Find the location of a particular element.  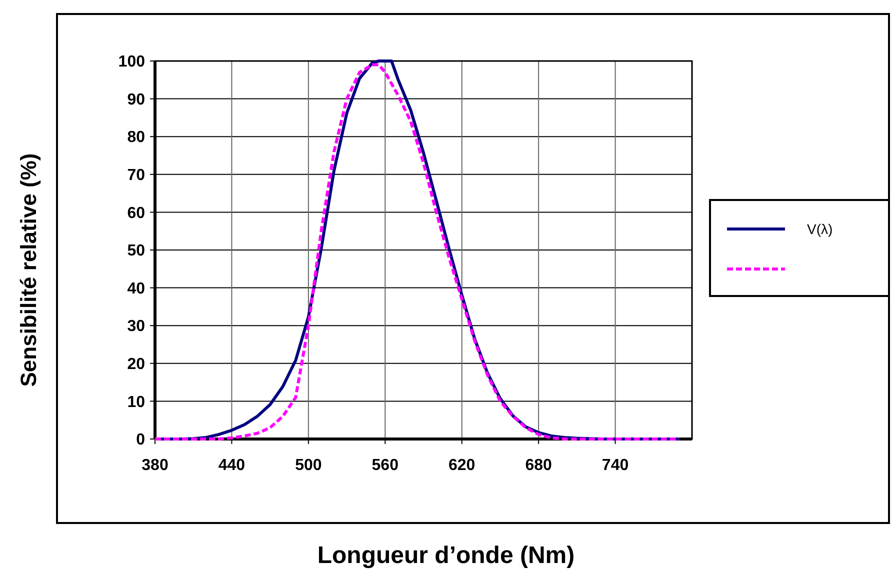

x-tick-label: 440 is located at coordinates (232, 465).